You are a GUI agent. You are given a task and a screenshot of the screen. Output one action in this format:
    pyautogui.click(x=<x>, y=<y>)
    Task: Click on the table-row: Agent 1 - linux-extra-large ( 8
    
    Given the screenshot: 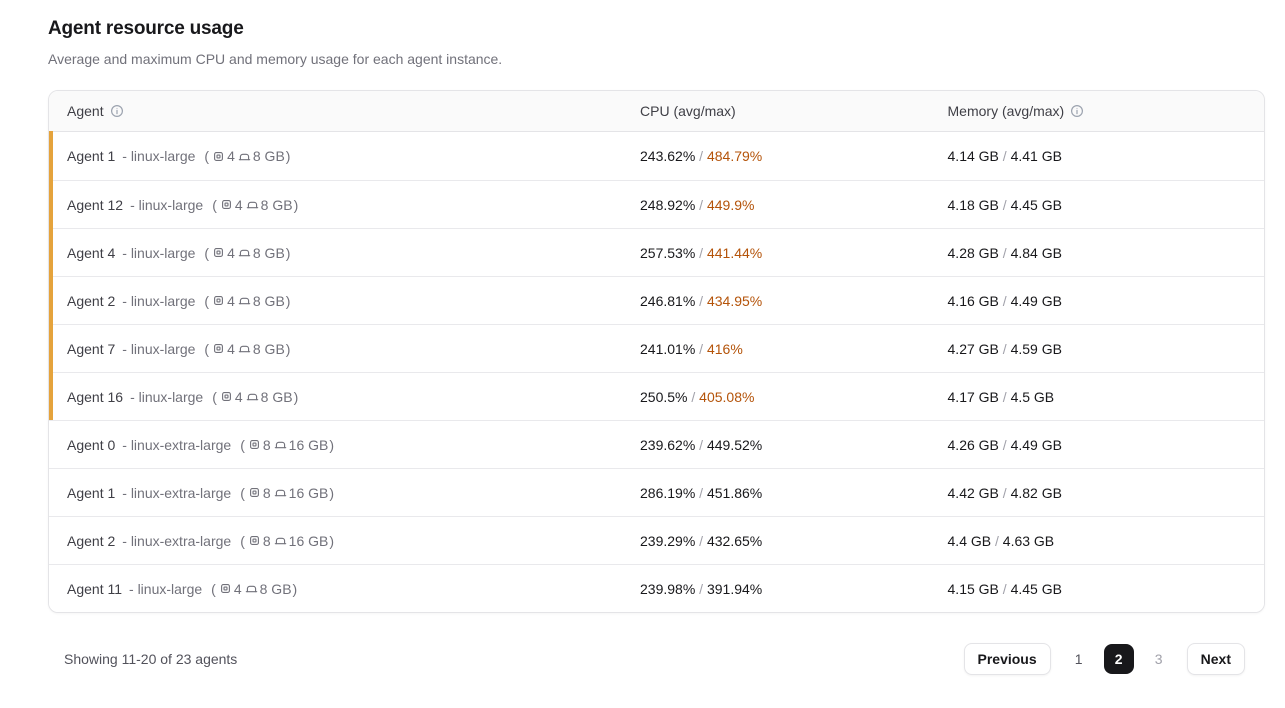 What is the action you would take?
    pyautogui.click(x=656, y=492)
    